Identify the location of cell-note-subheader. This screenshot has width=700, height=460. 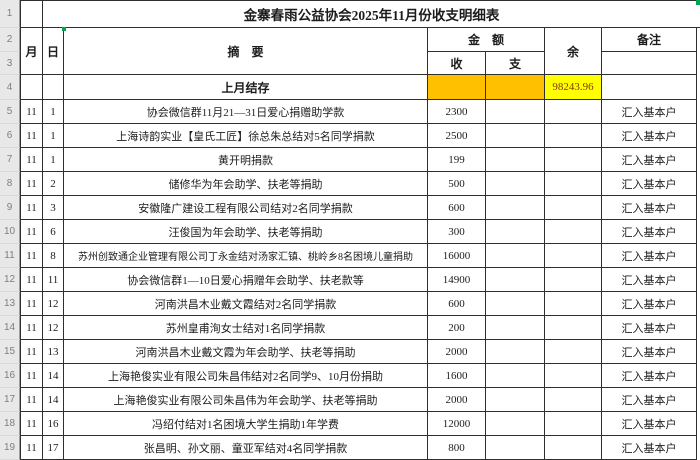
(649, 63).